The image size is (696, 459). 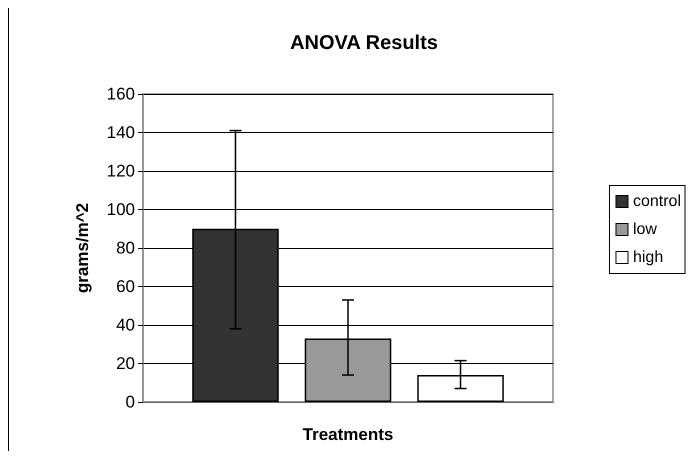 What do you see at coordinates (125, 286) in the screenshot?
I see `y-tick-label: 60` at bounding box center [125, 286].